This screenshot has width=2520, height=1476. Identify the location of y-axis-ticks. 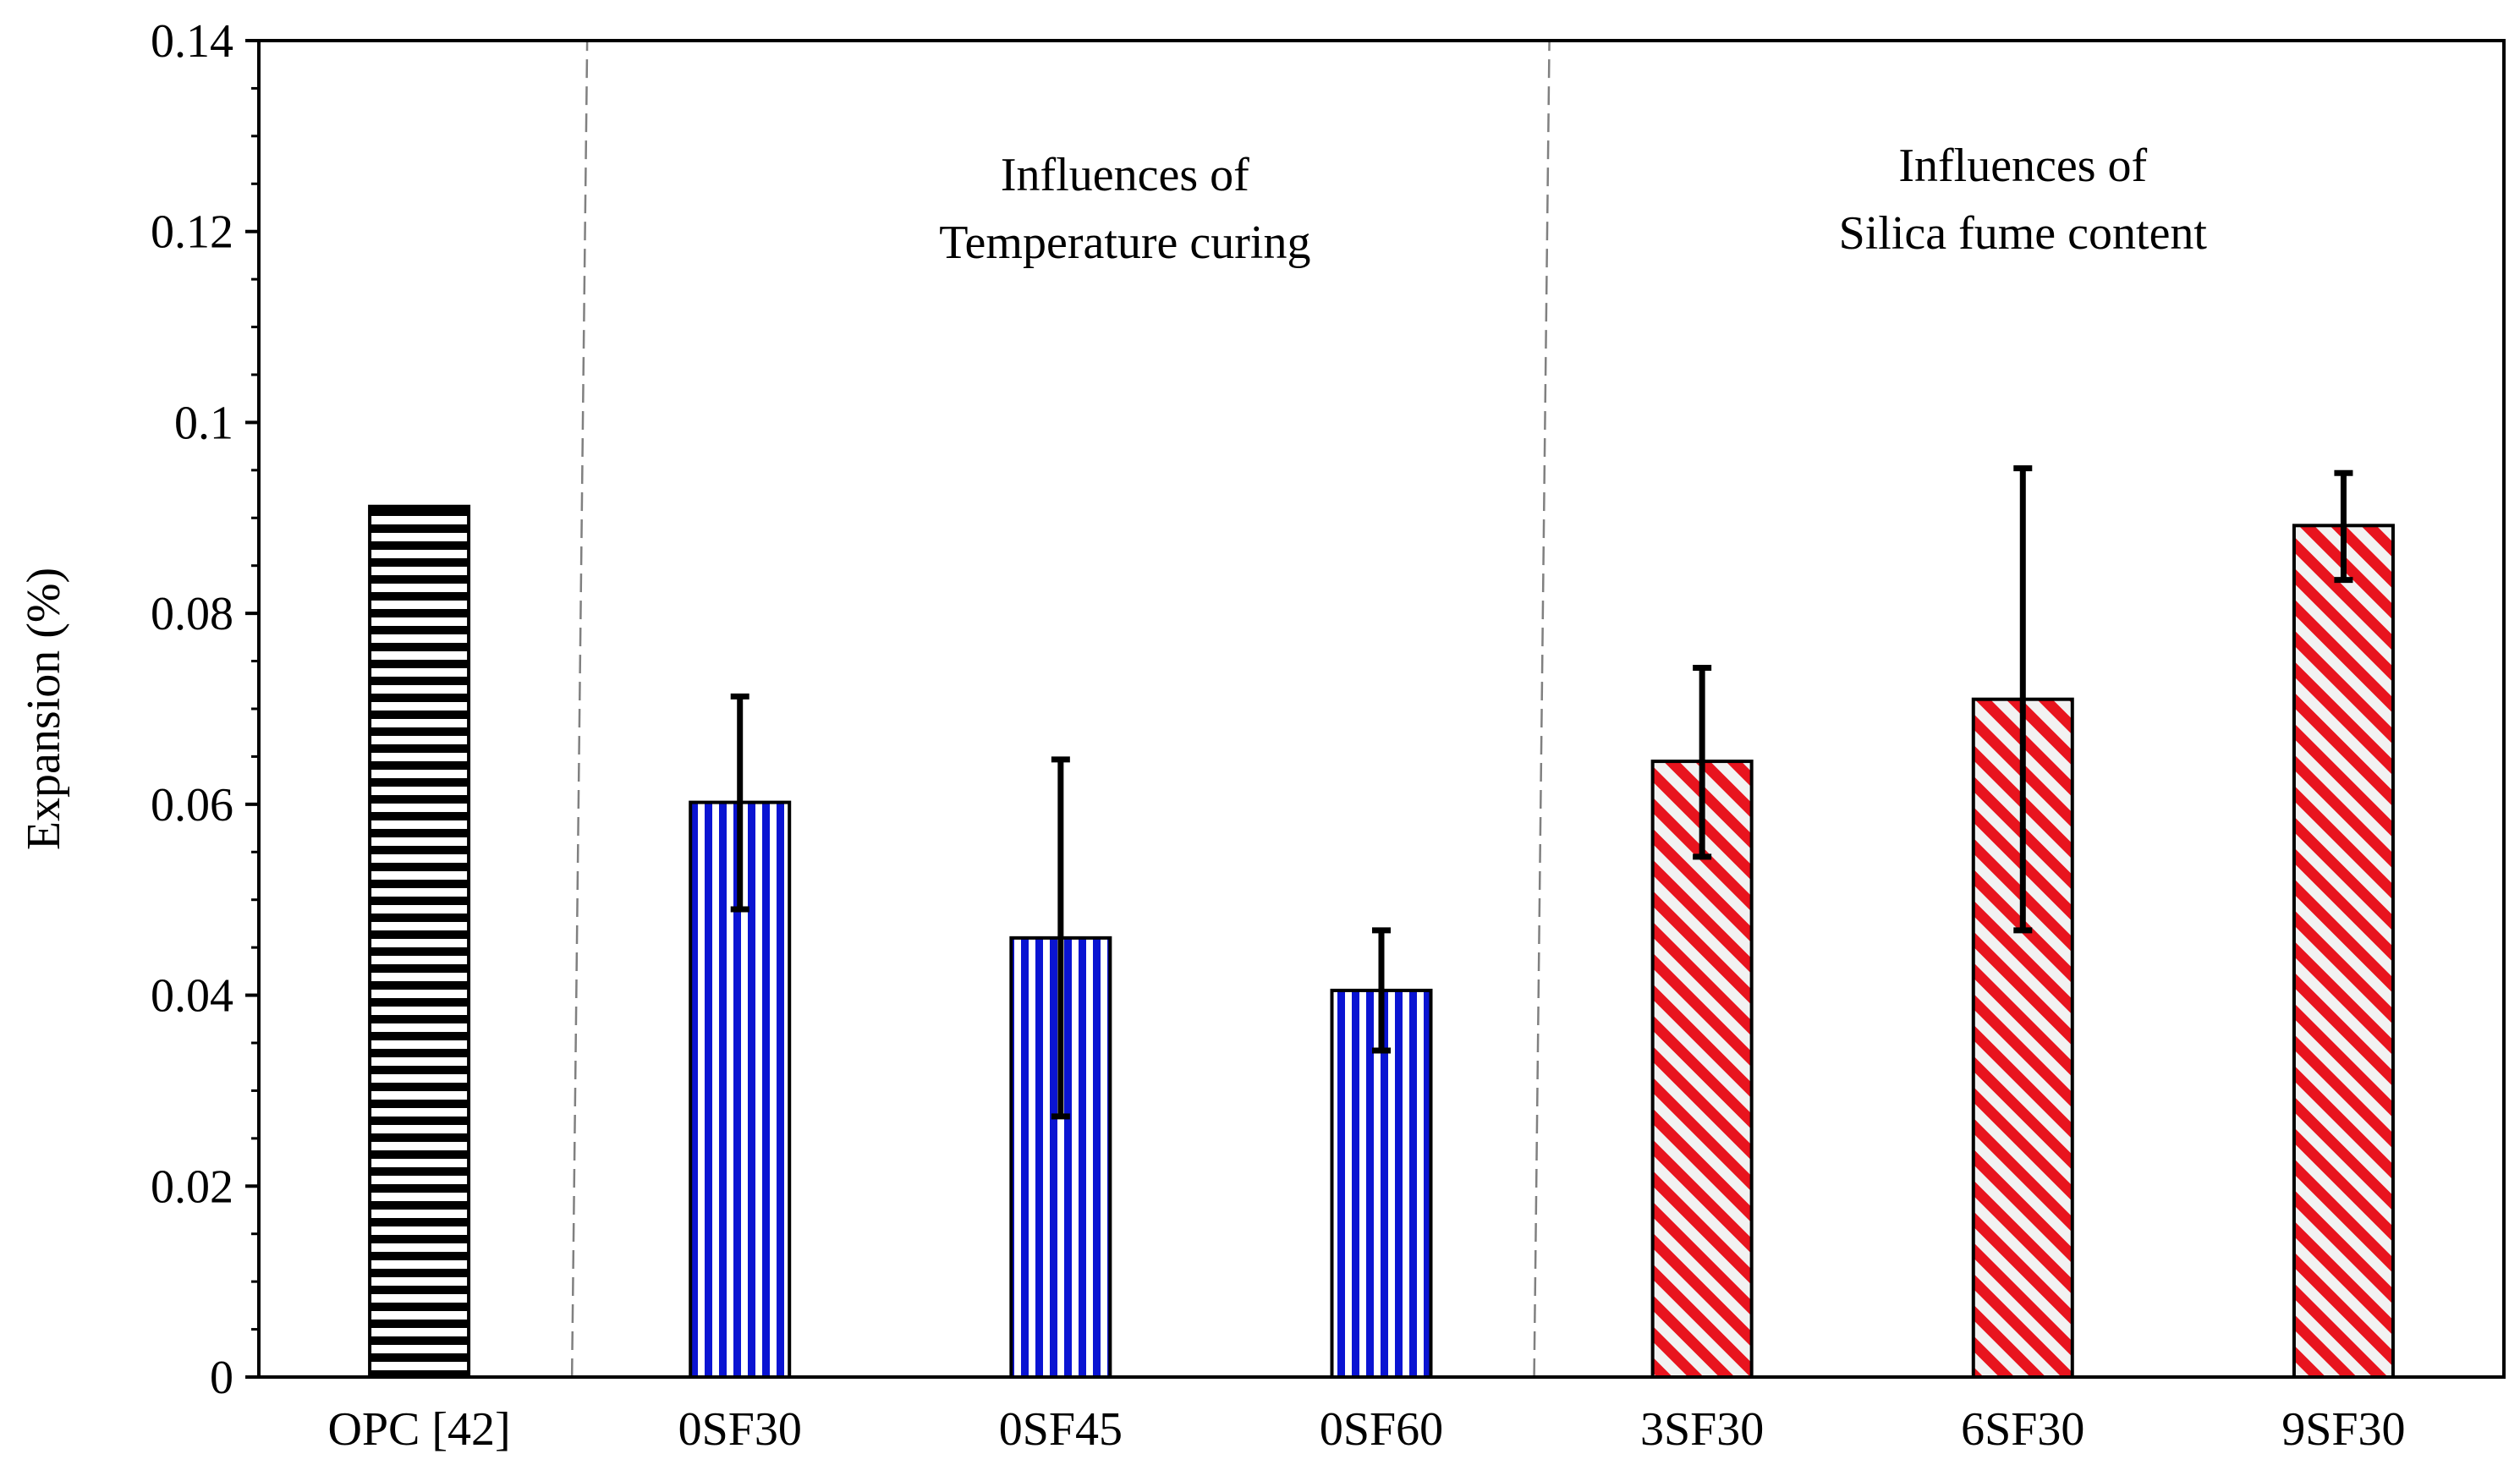
(252, 709).